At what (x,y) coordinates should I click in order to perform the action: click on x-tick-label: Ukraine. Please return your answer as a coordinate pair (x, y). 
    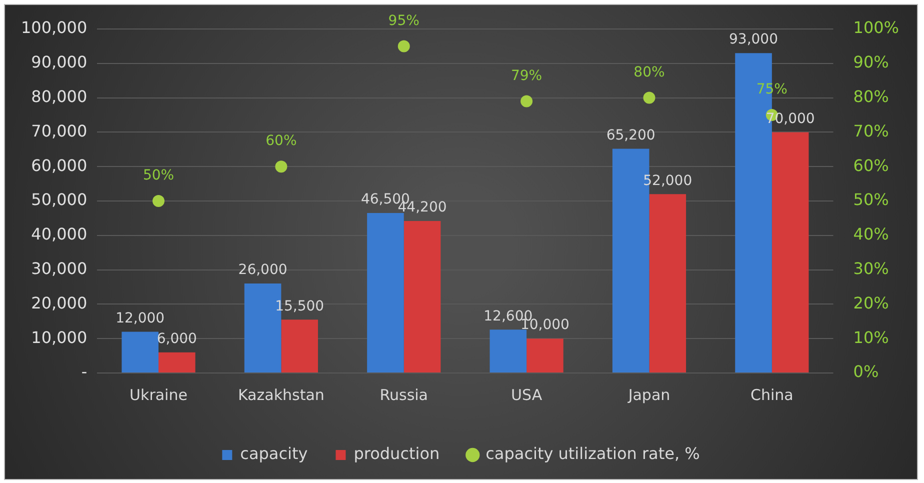
    Looking at the image, I should click on (159, 395).